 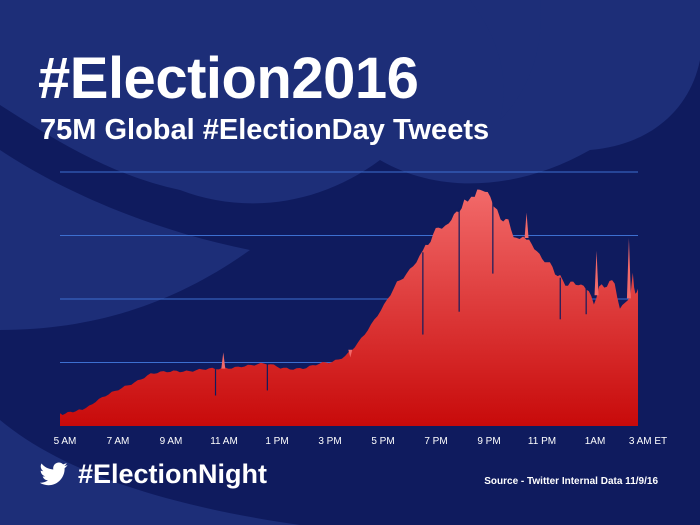 I want to click on x-tick-label: 7 PM, so click(x=435, y=441).